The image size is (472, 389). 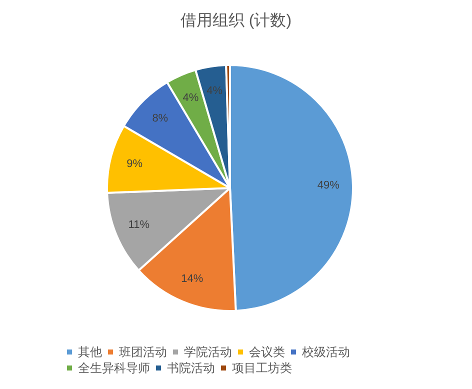 I want to click on legend-label: 全生异科导师, so click(x=114, y=368).